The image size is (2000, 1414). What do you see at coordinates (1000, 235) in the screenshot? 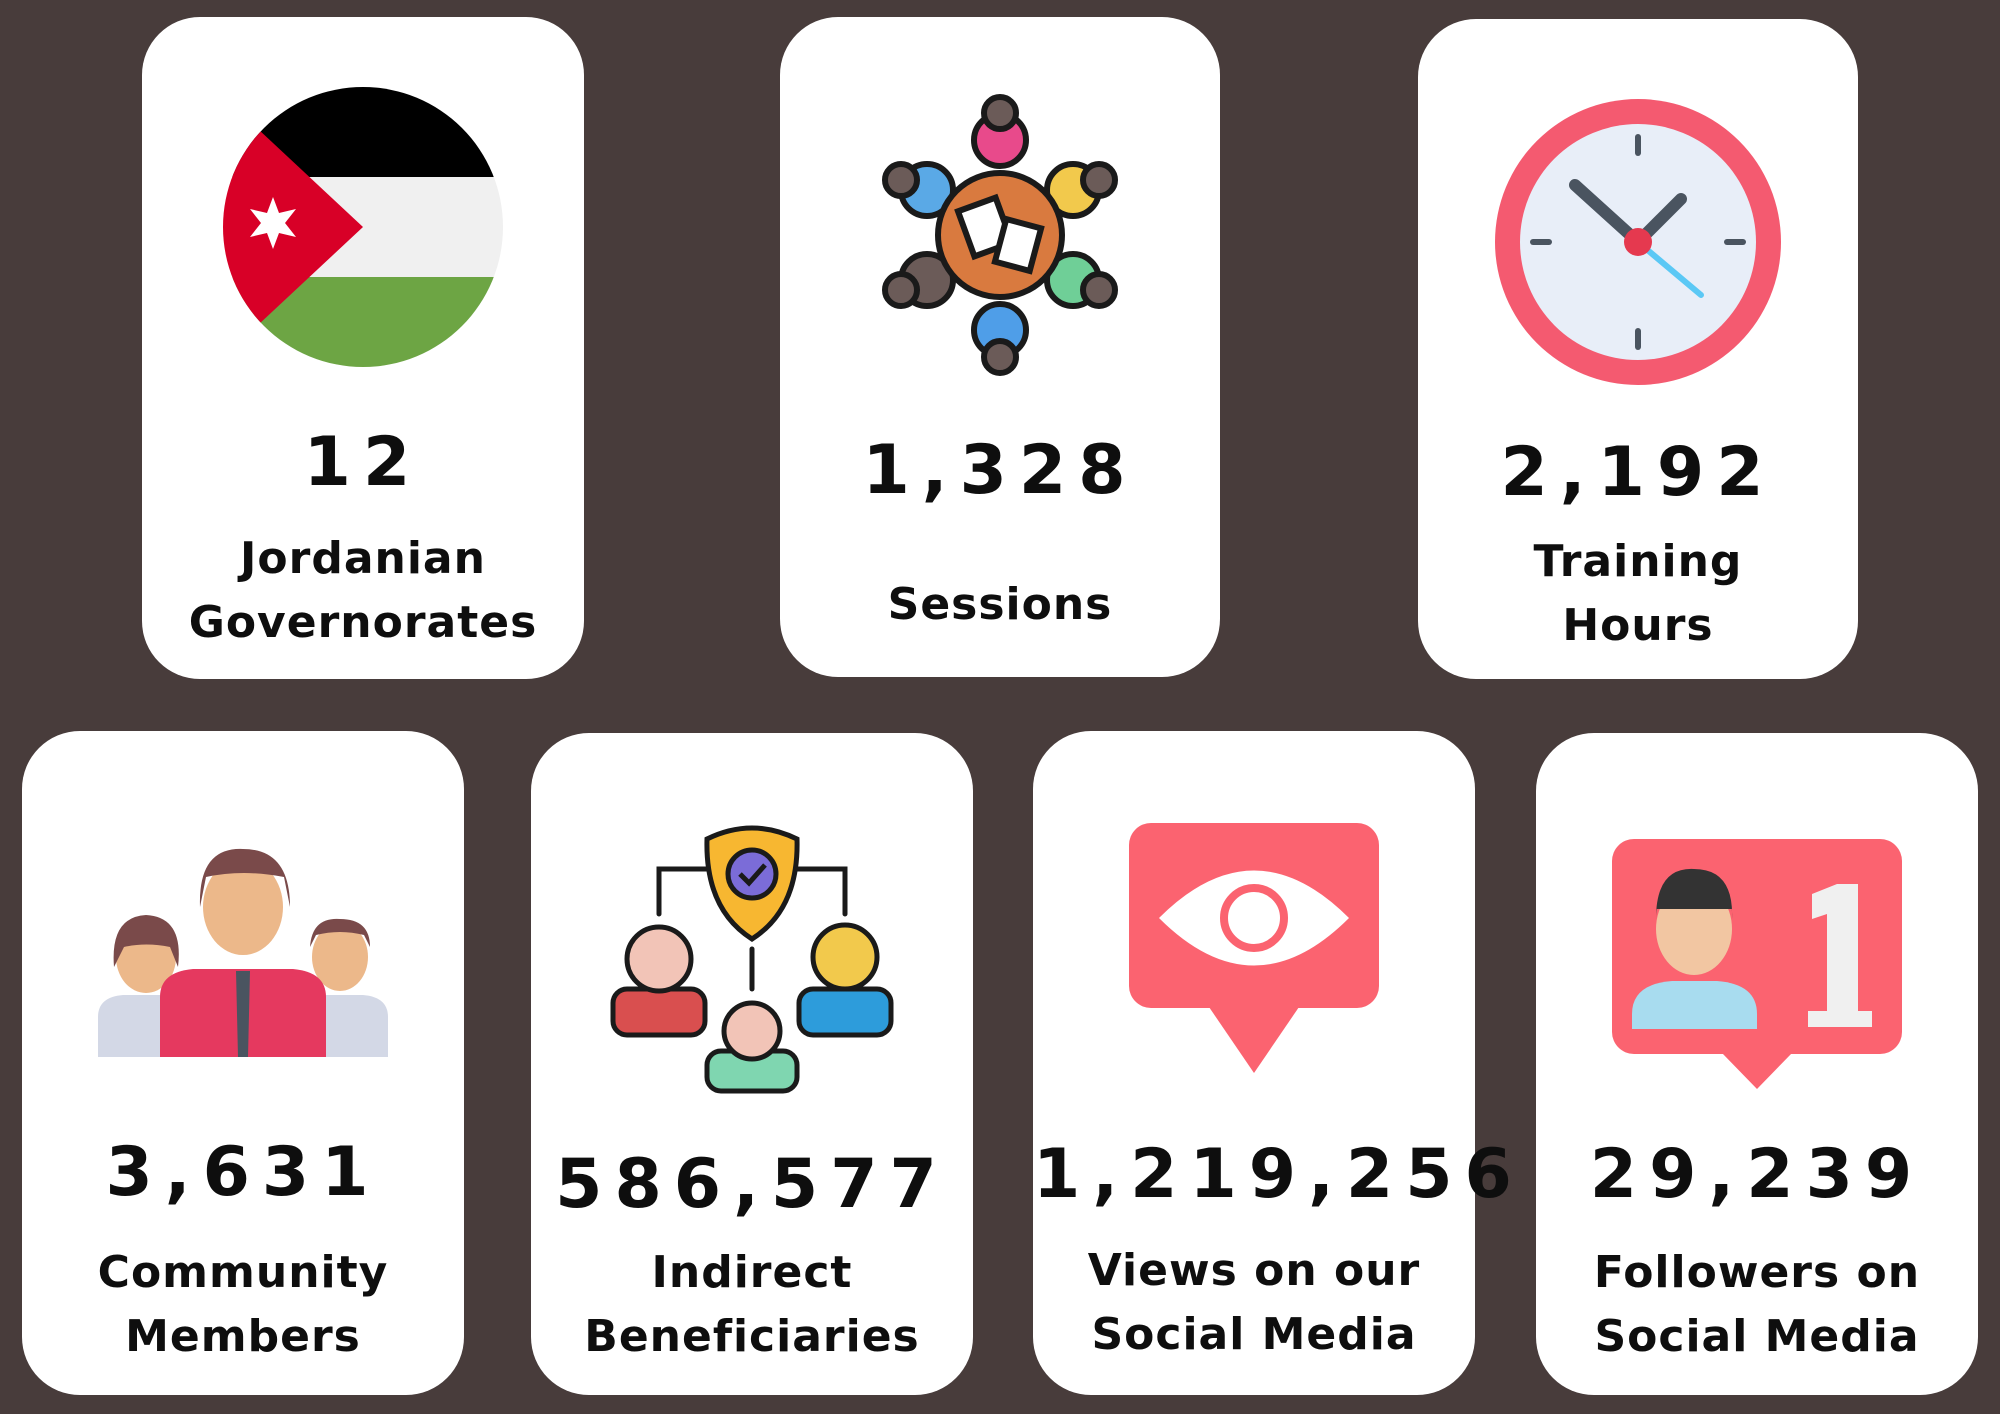
I see `group-meeting-icon` at bounding box center [1000, 235].